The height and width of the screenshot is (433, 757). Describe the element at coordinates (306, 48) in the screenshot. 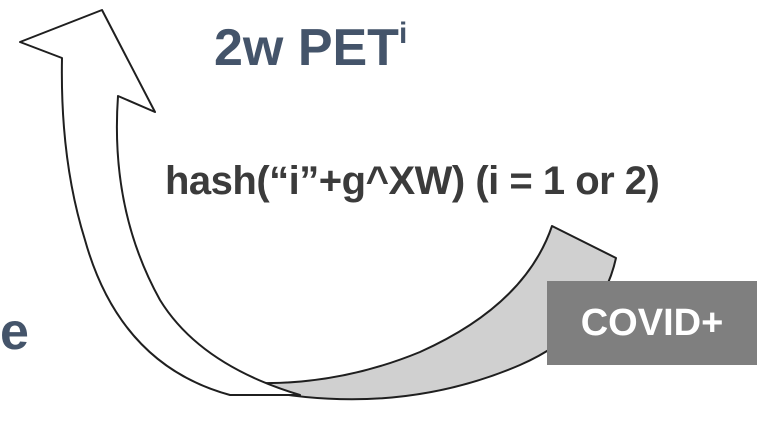

I see `title-main: 2w PET` at that location.